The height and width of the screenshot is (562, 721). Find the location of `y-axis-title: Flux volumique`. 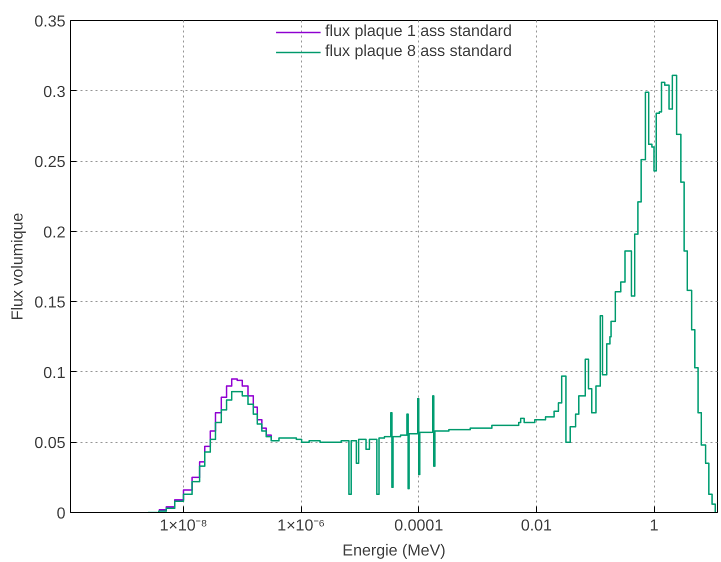

y-axis-title: Flux volumique is located at coordinates (17, 266).